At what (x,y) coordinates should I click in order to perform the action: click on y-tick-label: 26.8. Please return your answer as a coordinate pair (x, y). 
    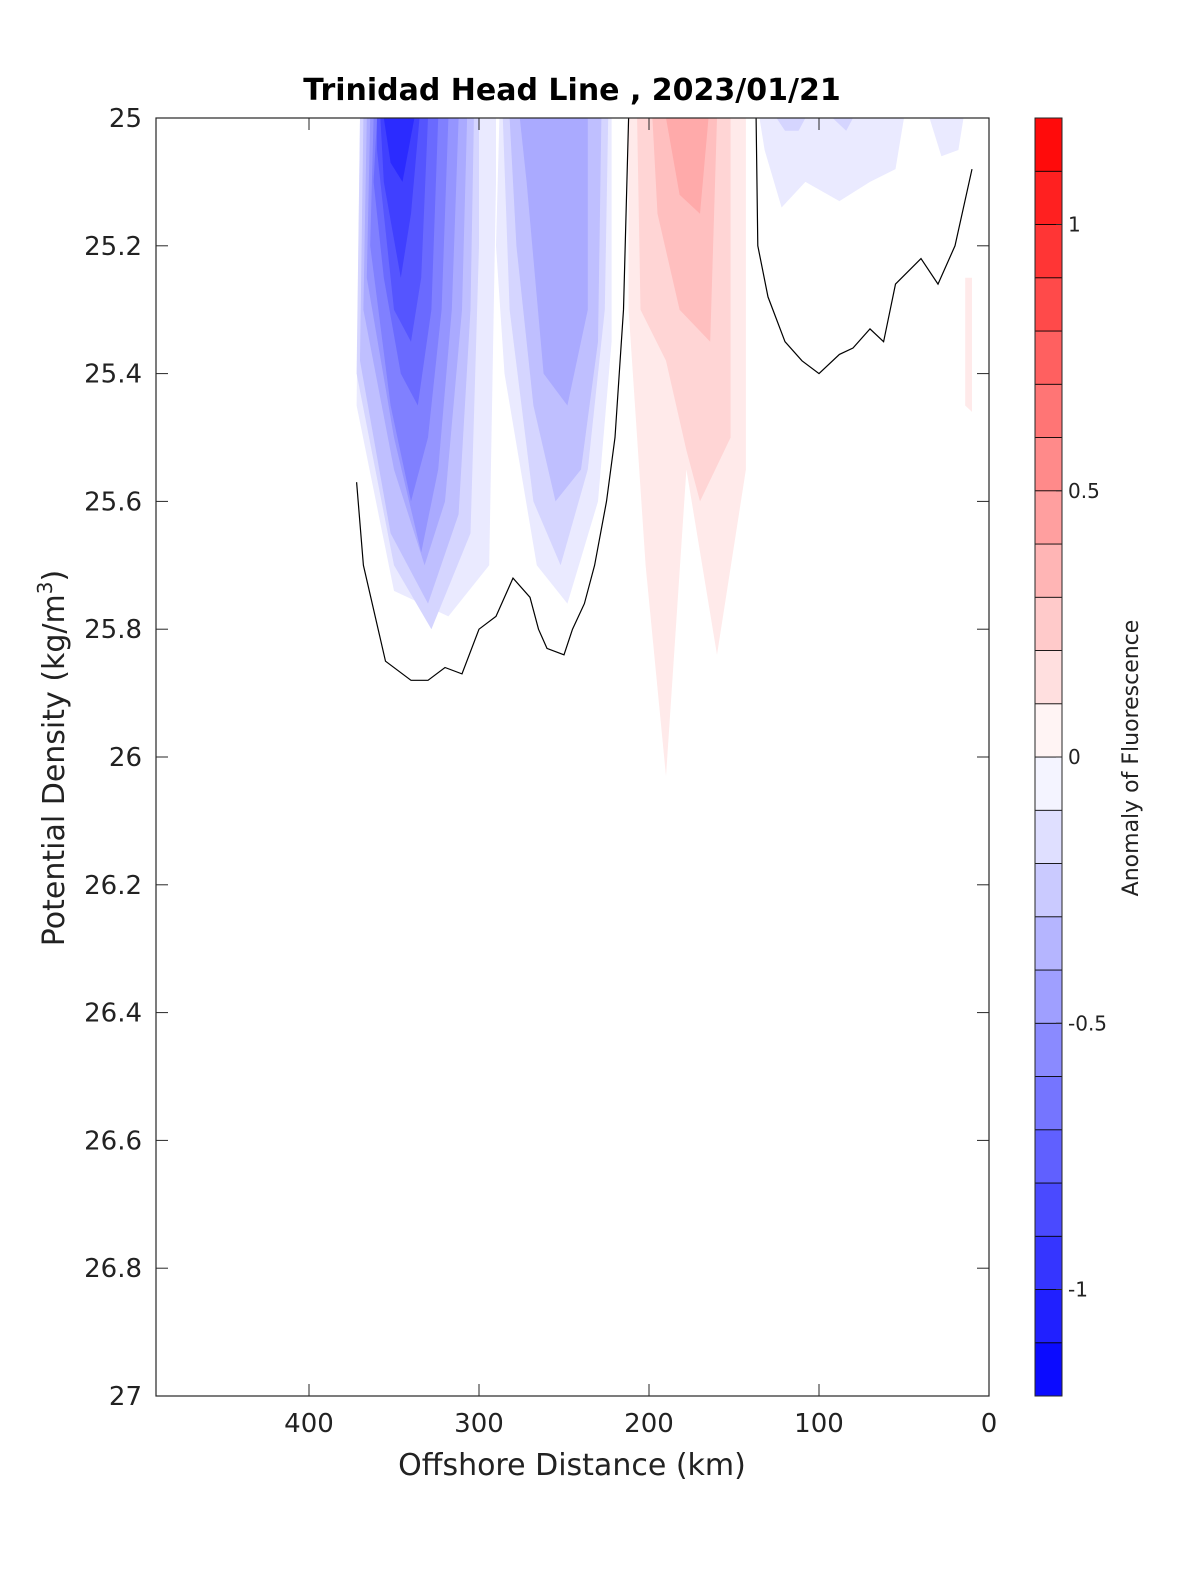
    Looking at the image, I should click on (113, 1269).